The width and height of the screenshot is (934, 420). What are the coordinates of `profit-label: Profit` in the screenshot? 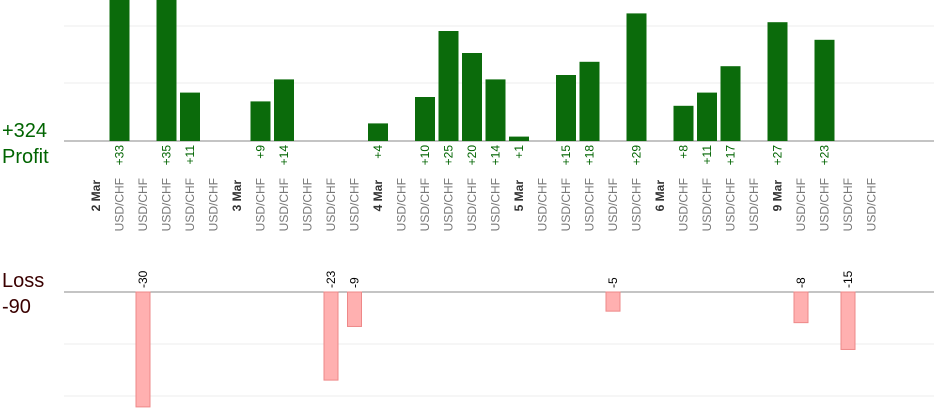 It's located at (25, 157).